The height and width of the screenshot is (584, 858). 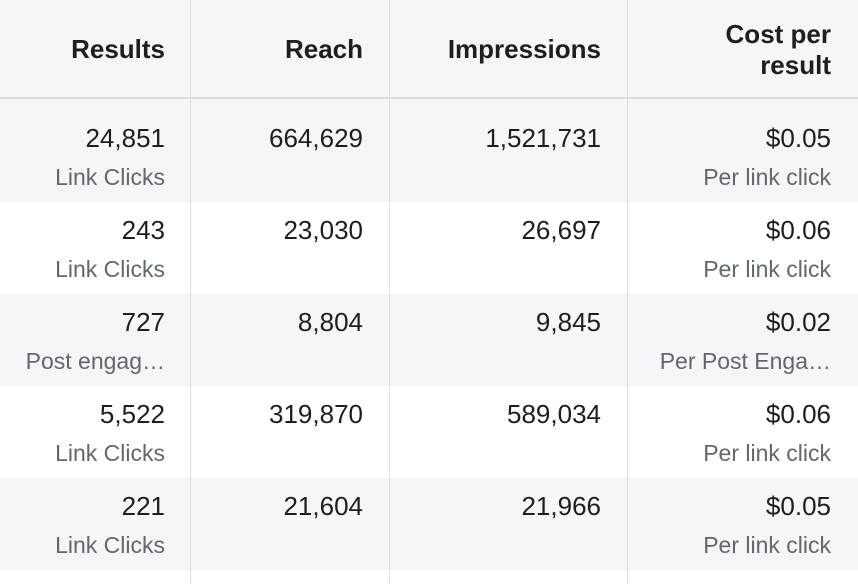 I want to click on column-header: Results, so click(x=118, y=49).